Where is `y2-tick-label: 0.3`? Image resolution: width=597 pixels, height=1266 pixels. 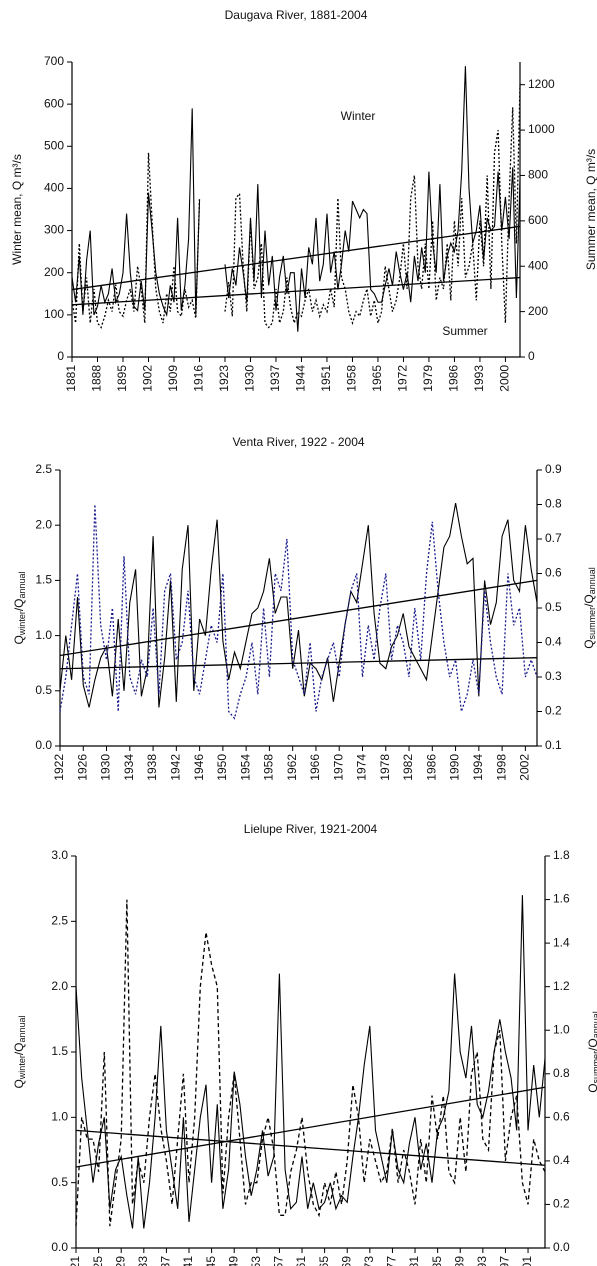 y2-tick-label: 0.3 is located at coordinates (553, 676).